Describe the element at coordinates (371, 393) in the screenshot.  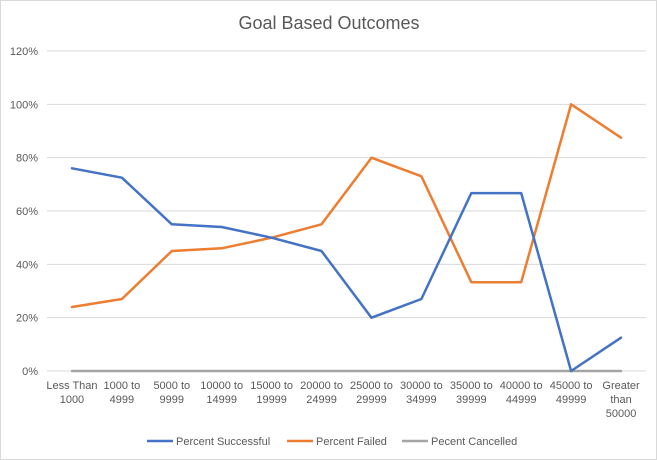
I see `x-tick-label: 25000 to 29999` at that location.